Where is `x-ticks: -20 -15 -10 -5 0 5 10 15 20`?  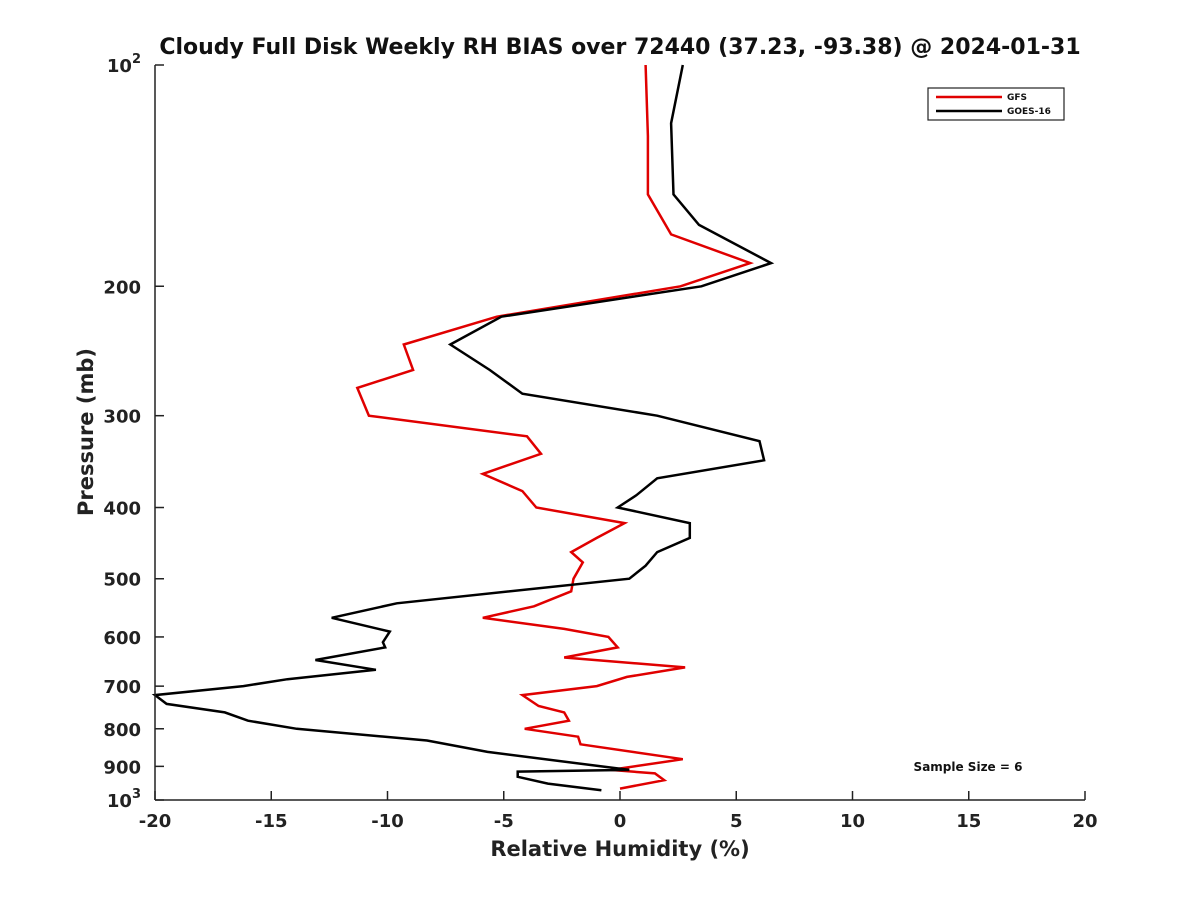
x-ticks: -20 -15 -10 -5 0 5 10 15 20 is located at coordinates (618, 811).